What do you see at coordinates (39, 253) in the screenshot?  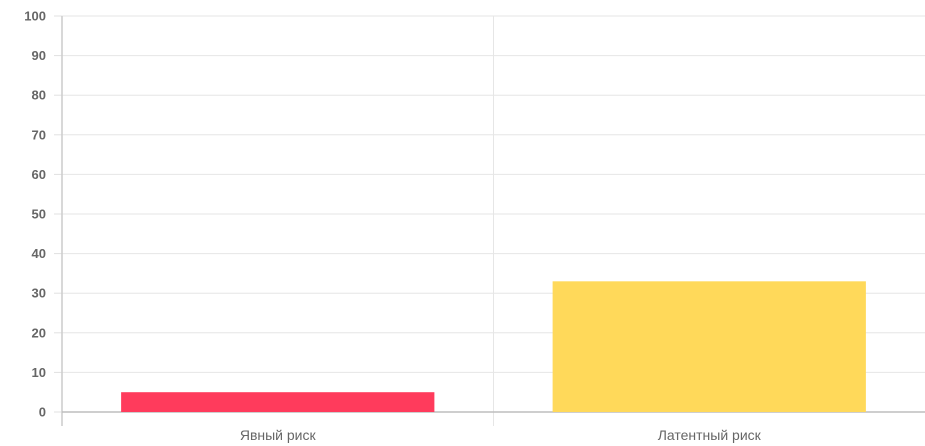 I see `y-tick-label: 40` at bounding box center [39, 253].